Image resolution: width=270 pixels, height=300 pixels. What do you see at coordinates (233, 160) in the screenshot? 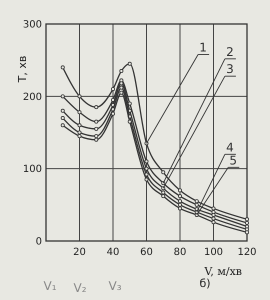
I see `legend-label: 5` at bounding box center [233, 160].